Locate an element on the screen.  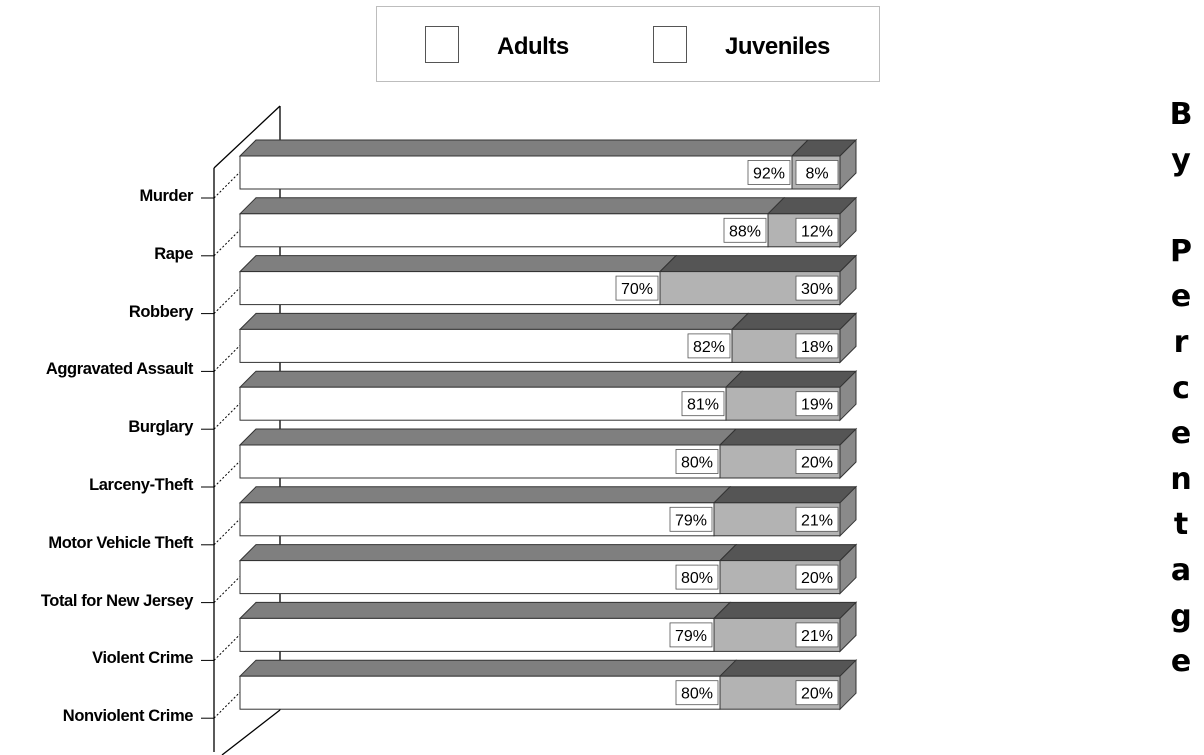
value-box-adults-aggravated-assault is located at coordinates (709, 346).